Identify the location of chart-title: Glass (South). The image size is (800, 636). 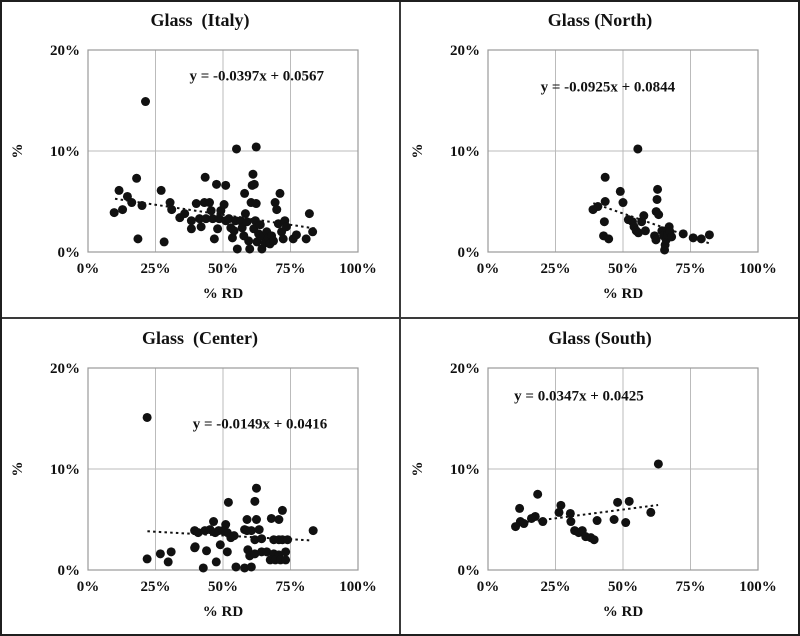
(600, 338).